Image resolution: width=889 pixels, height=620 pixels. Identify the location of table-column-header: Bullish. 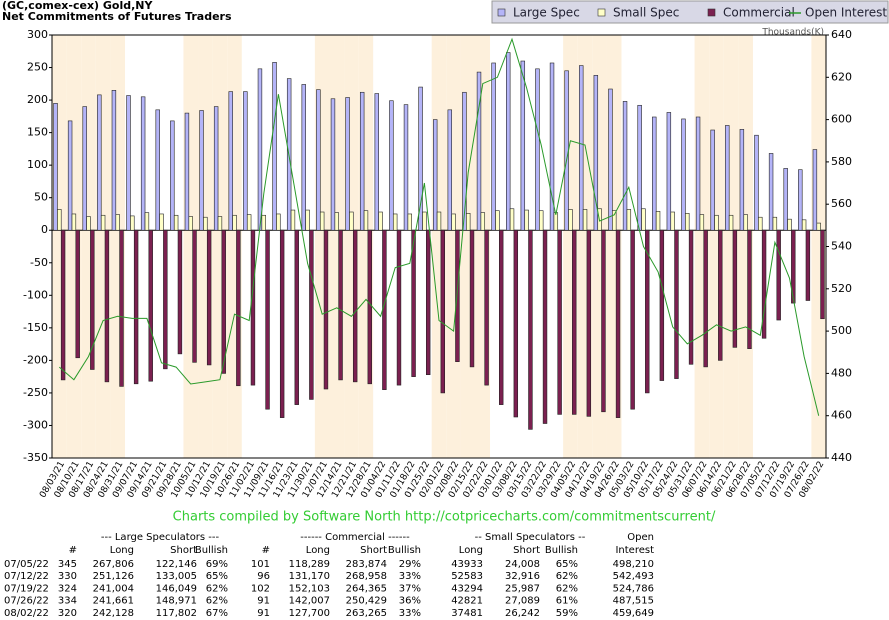
(561, 550).